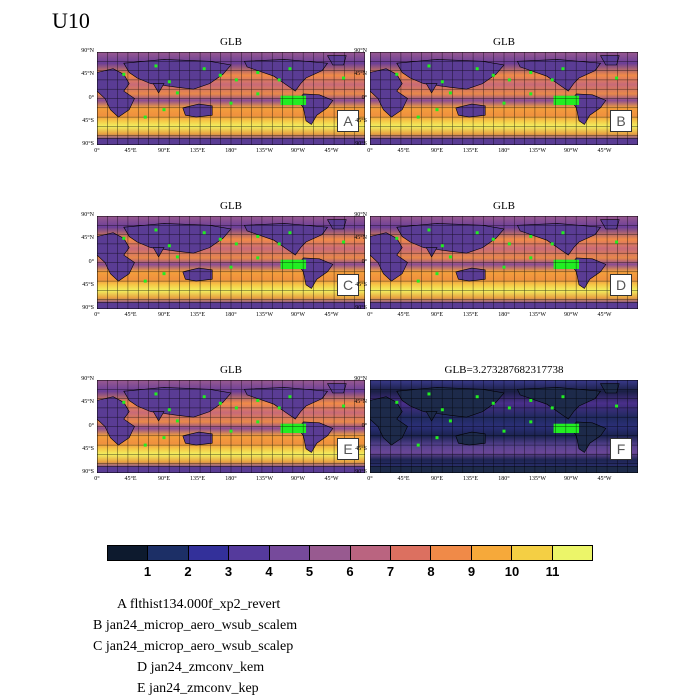 The height and width of the screenshot is (700, 700). What do you see at coordinates (147, 571) in the screenshot?
I see `colorbar-tick-label: 1` at bounding box center [147, 571].